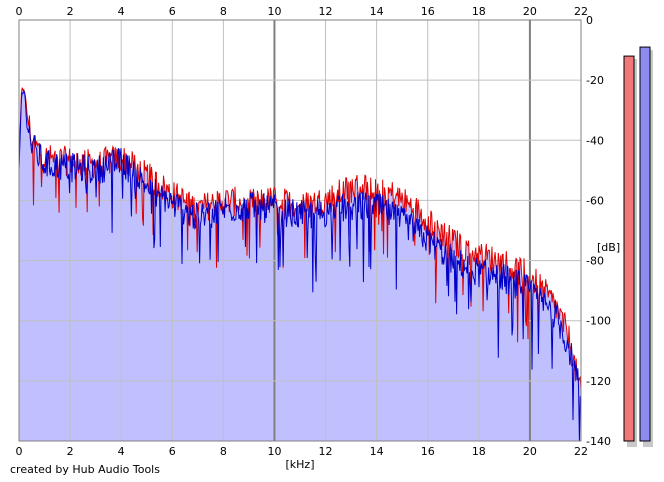  Describe the element at coordinates (274, 11) in the screenshot. I see `x-tick-label-top: 10` at that location.